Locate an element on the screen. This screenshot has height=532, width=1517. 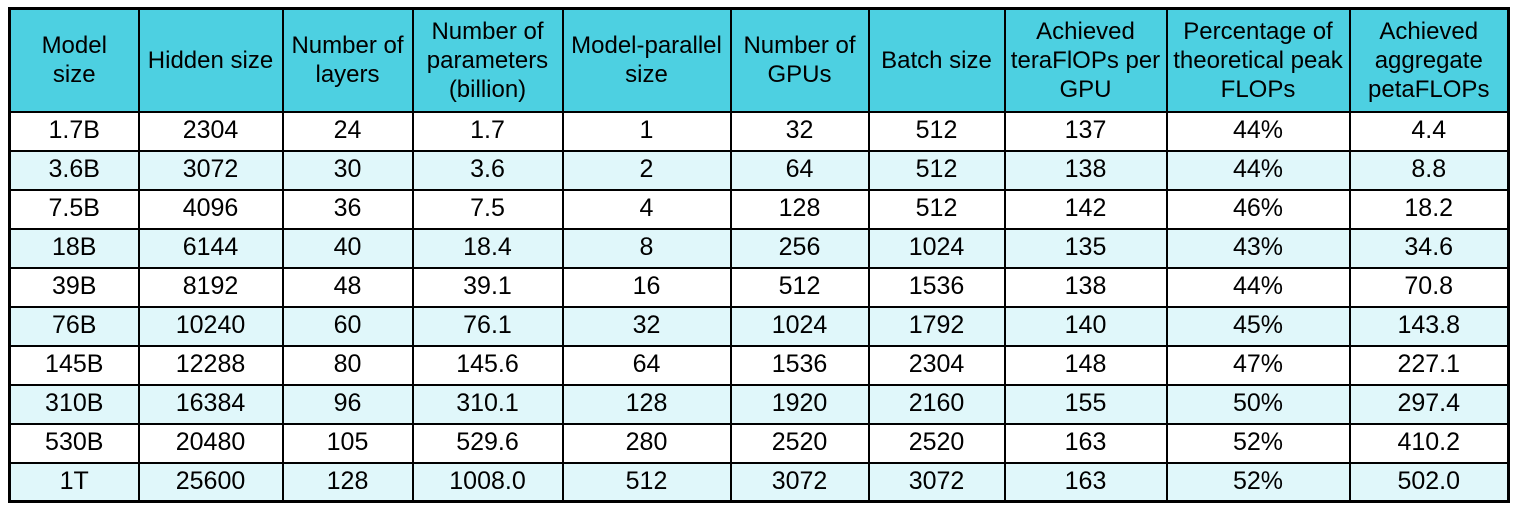
table-cell: 227.1 is located at coordinates (1429, 365).